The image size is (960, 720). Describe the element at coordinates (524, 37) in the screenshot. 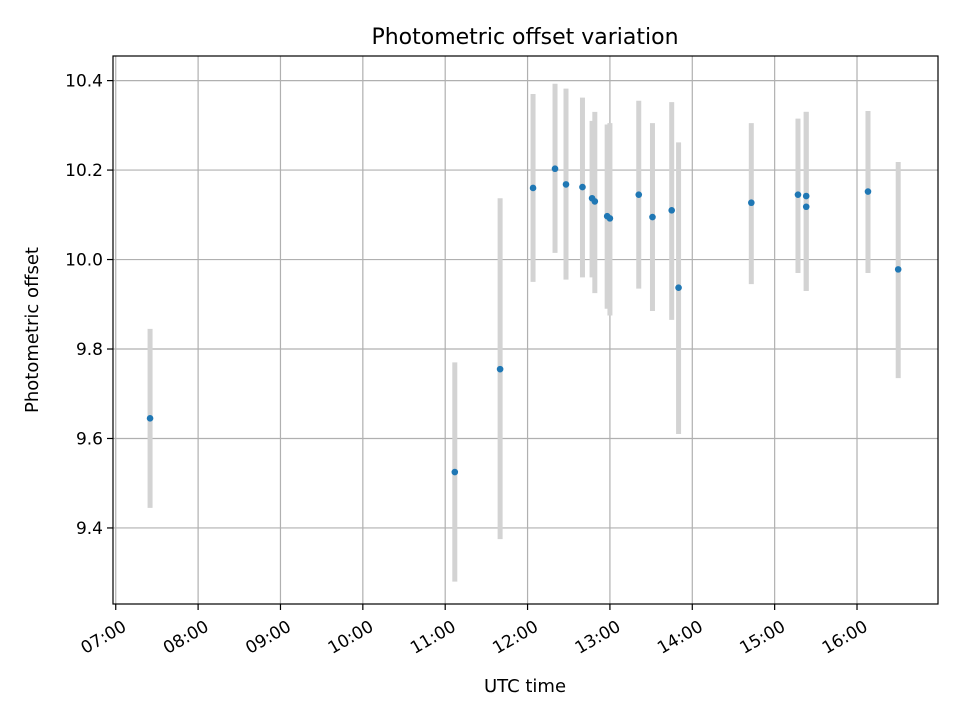

I see `chart-title: Photometric offset variation` at that location.